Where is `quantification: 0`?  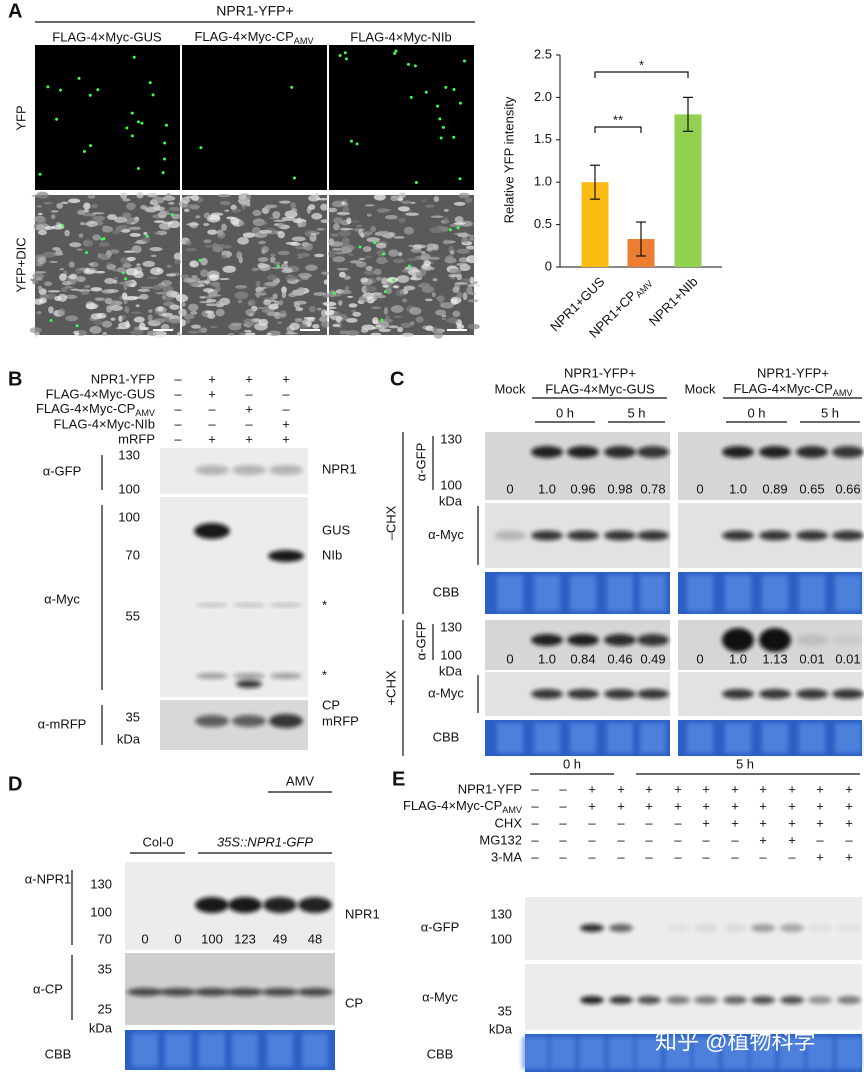 quantification: 0 is located at coordinates (144, 938).